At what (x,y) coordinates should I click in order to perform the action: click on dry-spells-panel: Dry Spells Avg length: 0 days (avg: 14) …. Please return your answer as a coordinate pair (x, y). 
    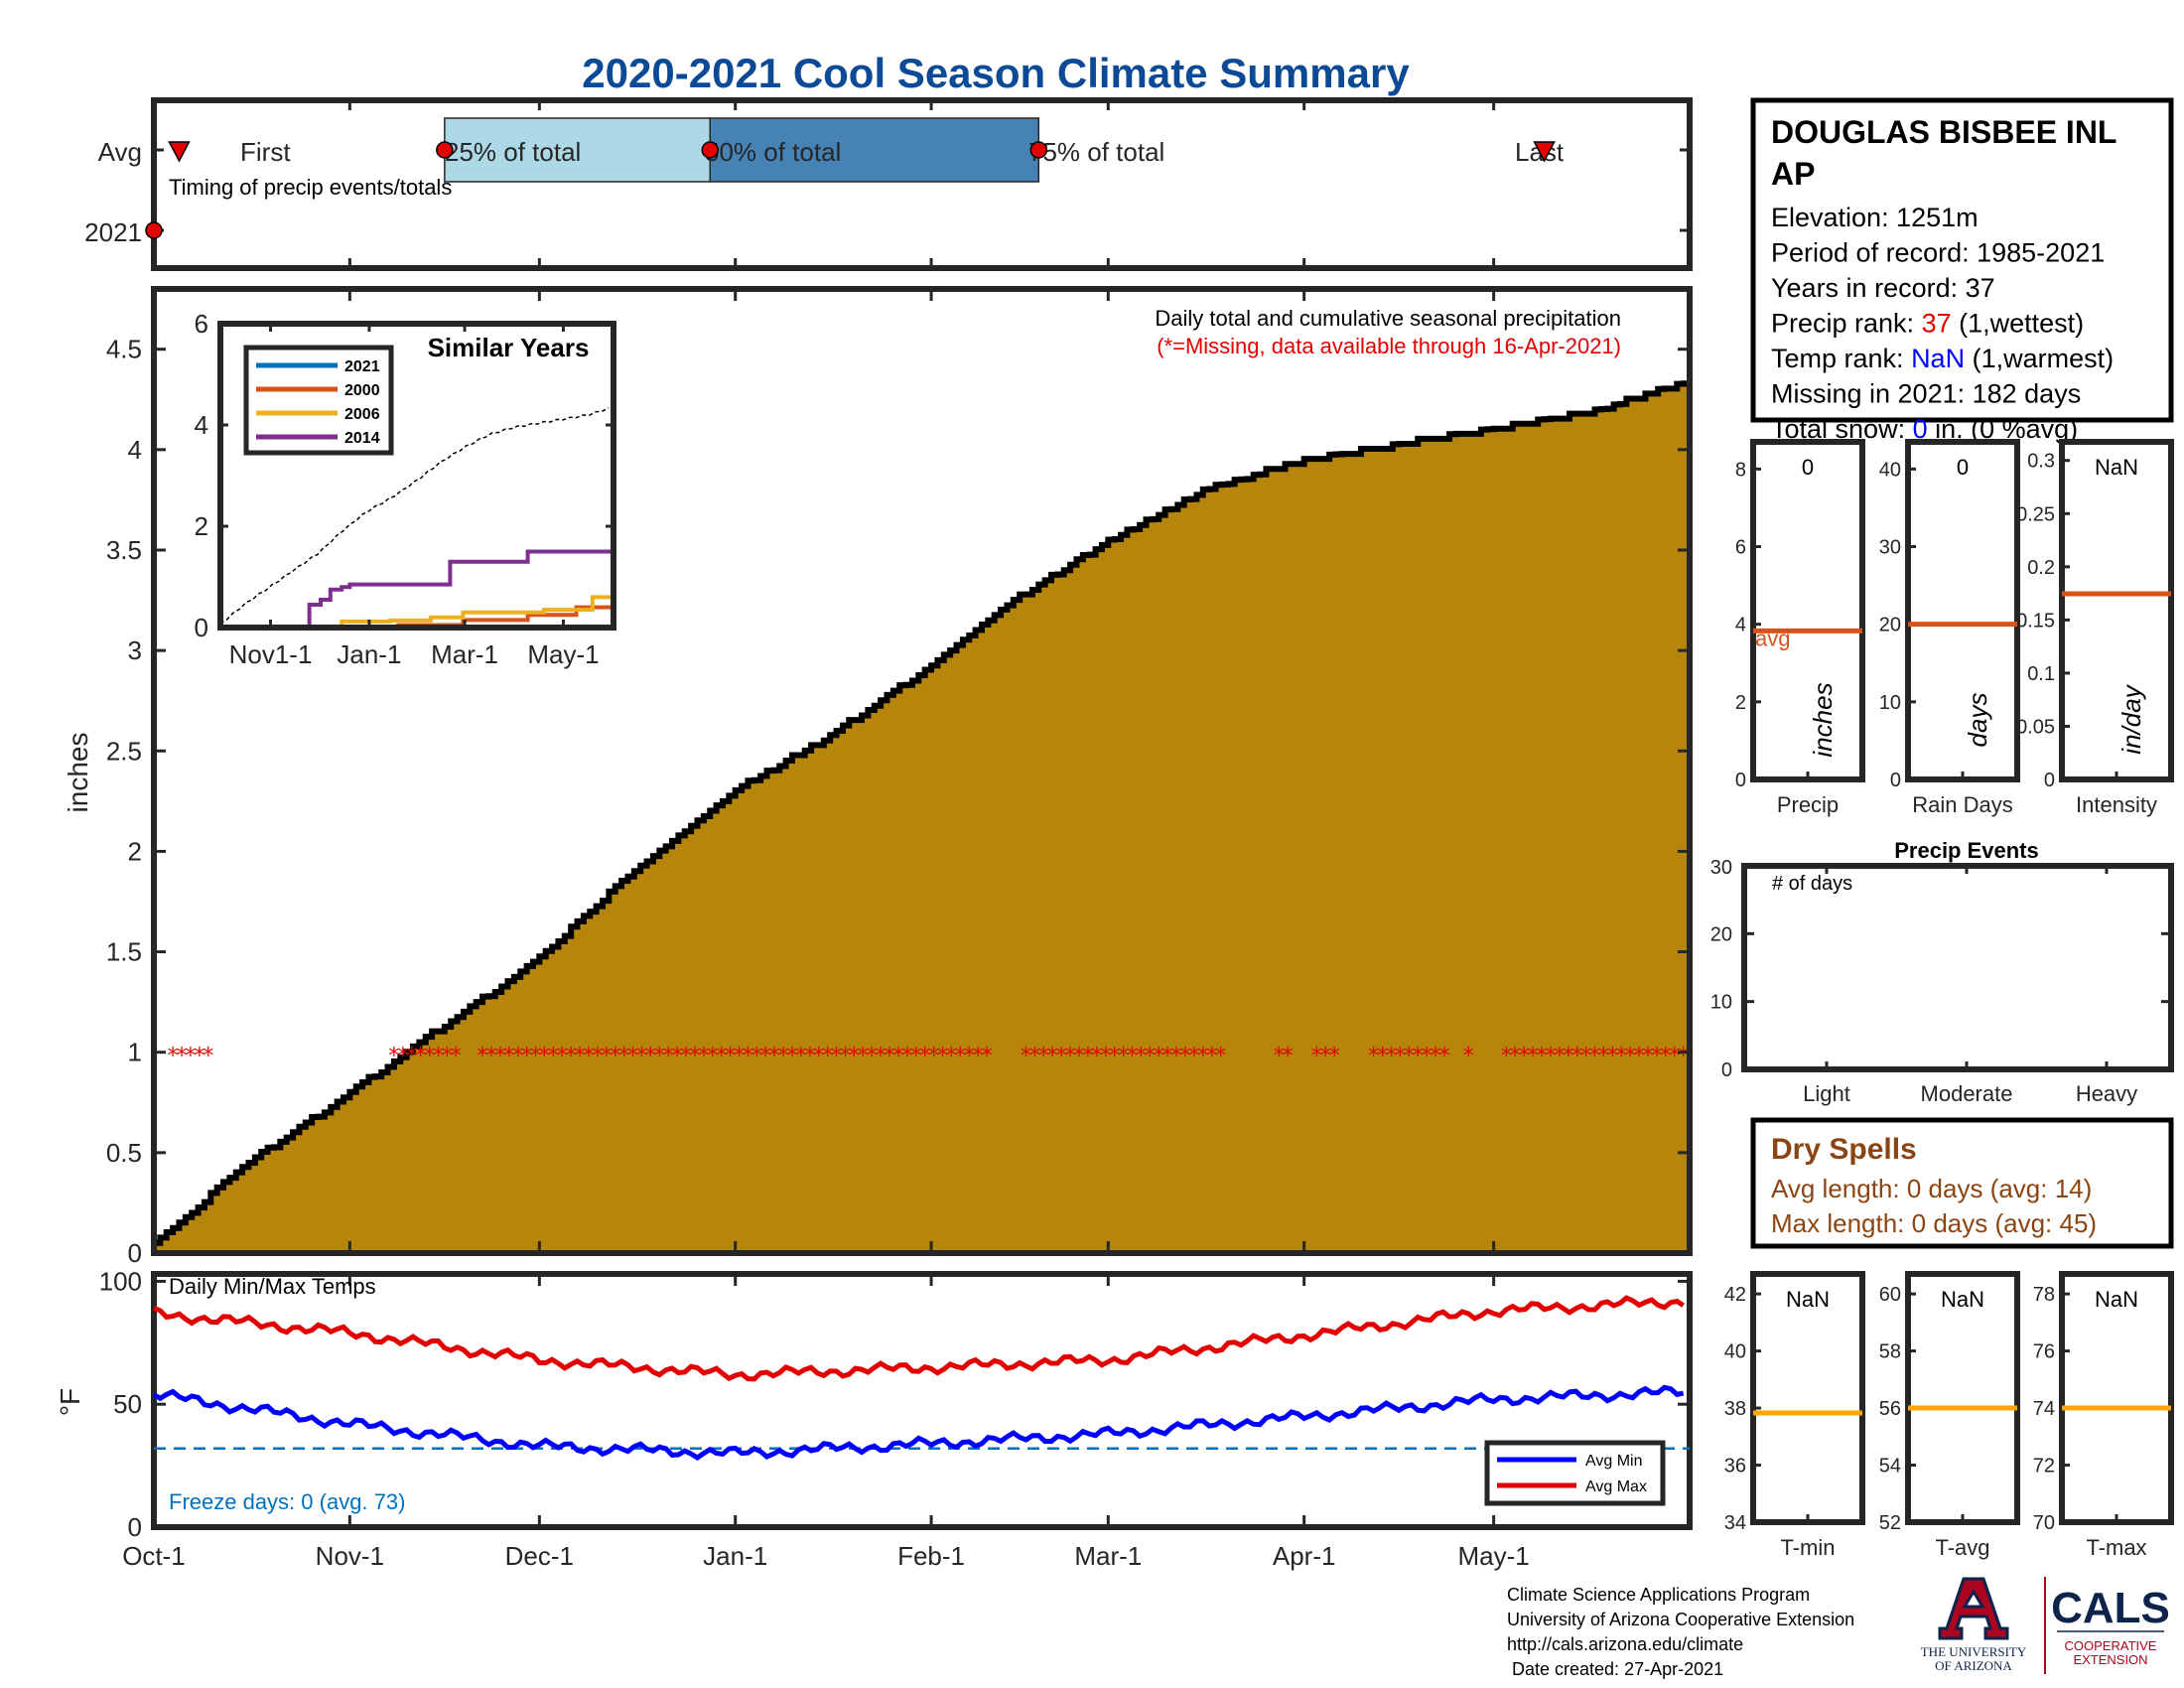
    Looking at the image, I should click on (1962, 1183).